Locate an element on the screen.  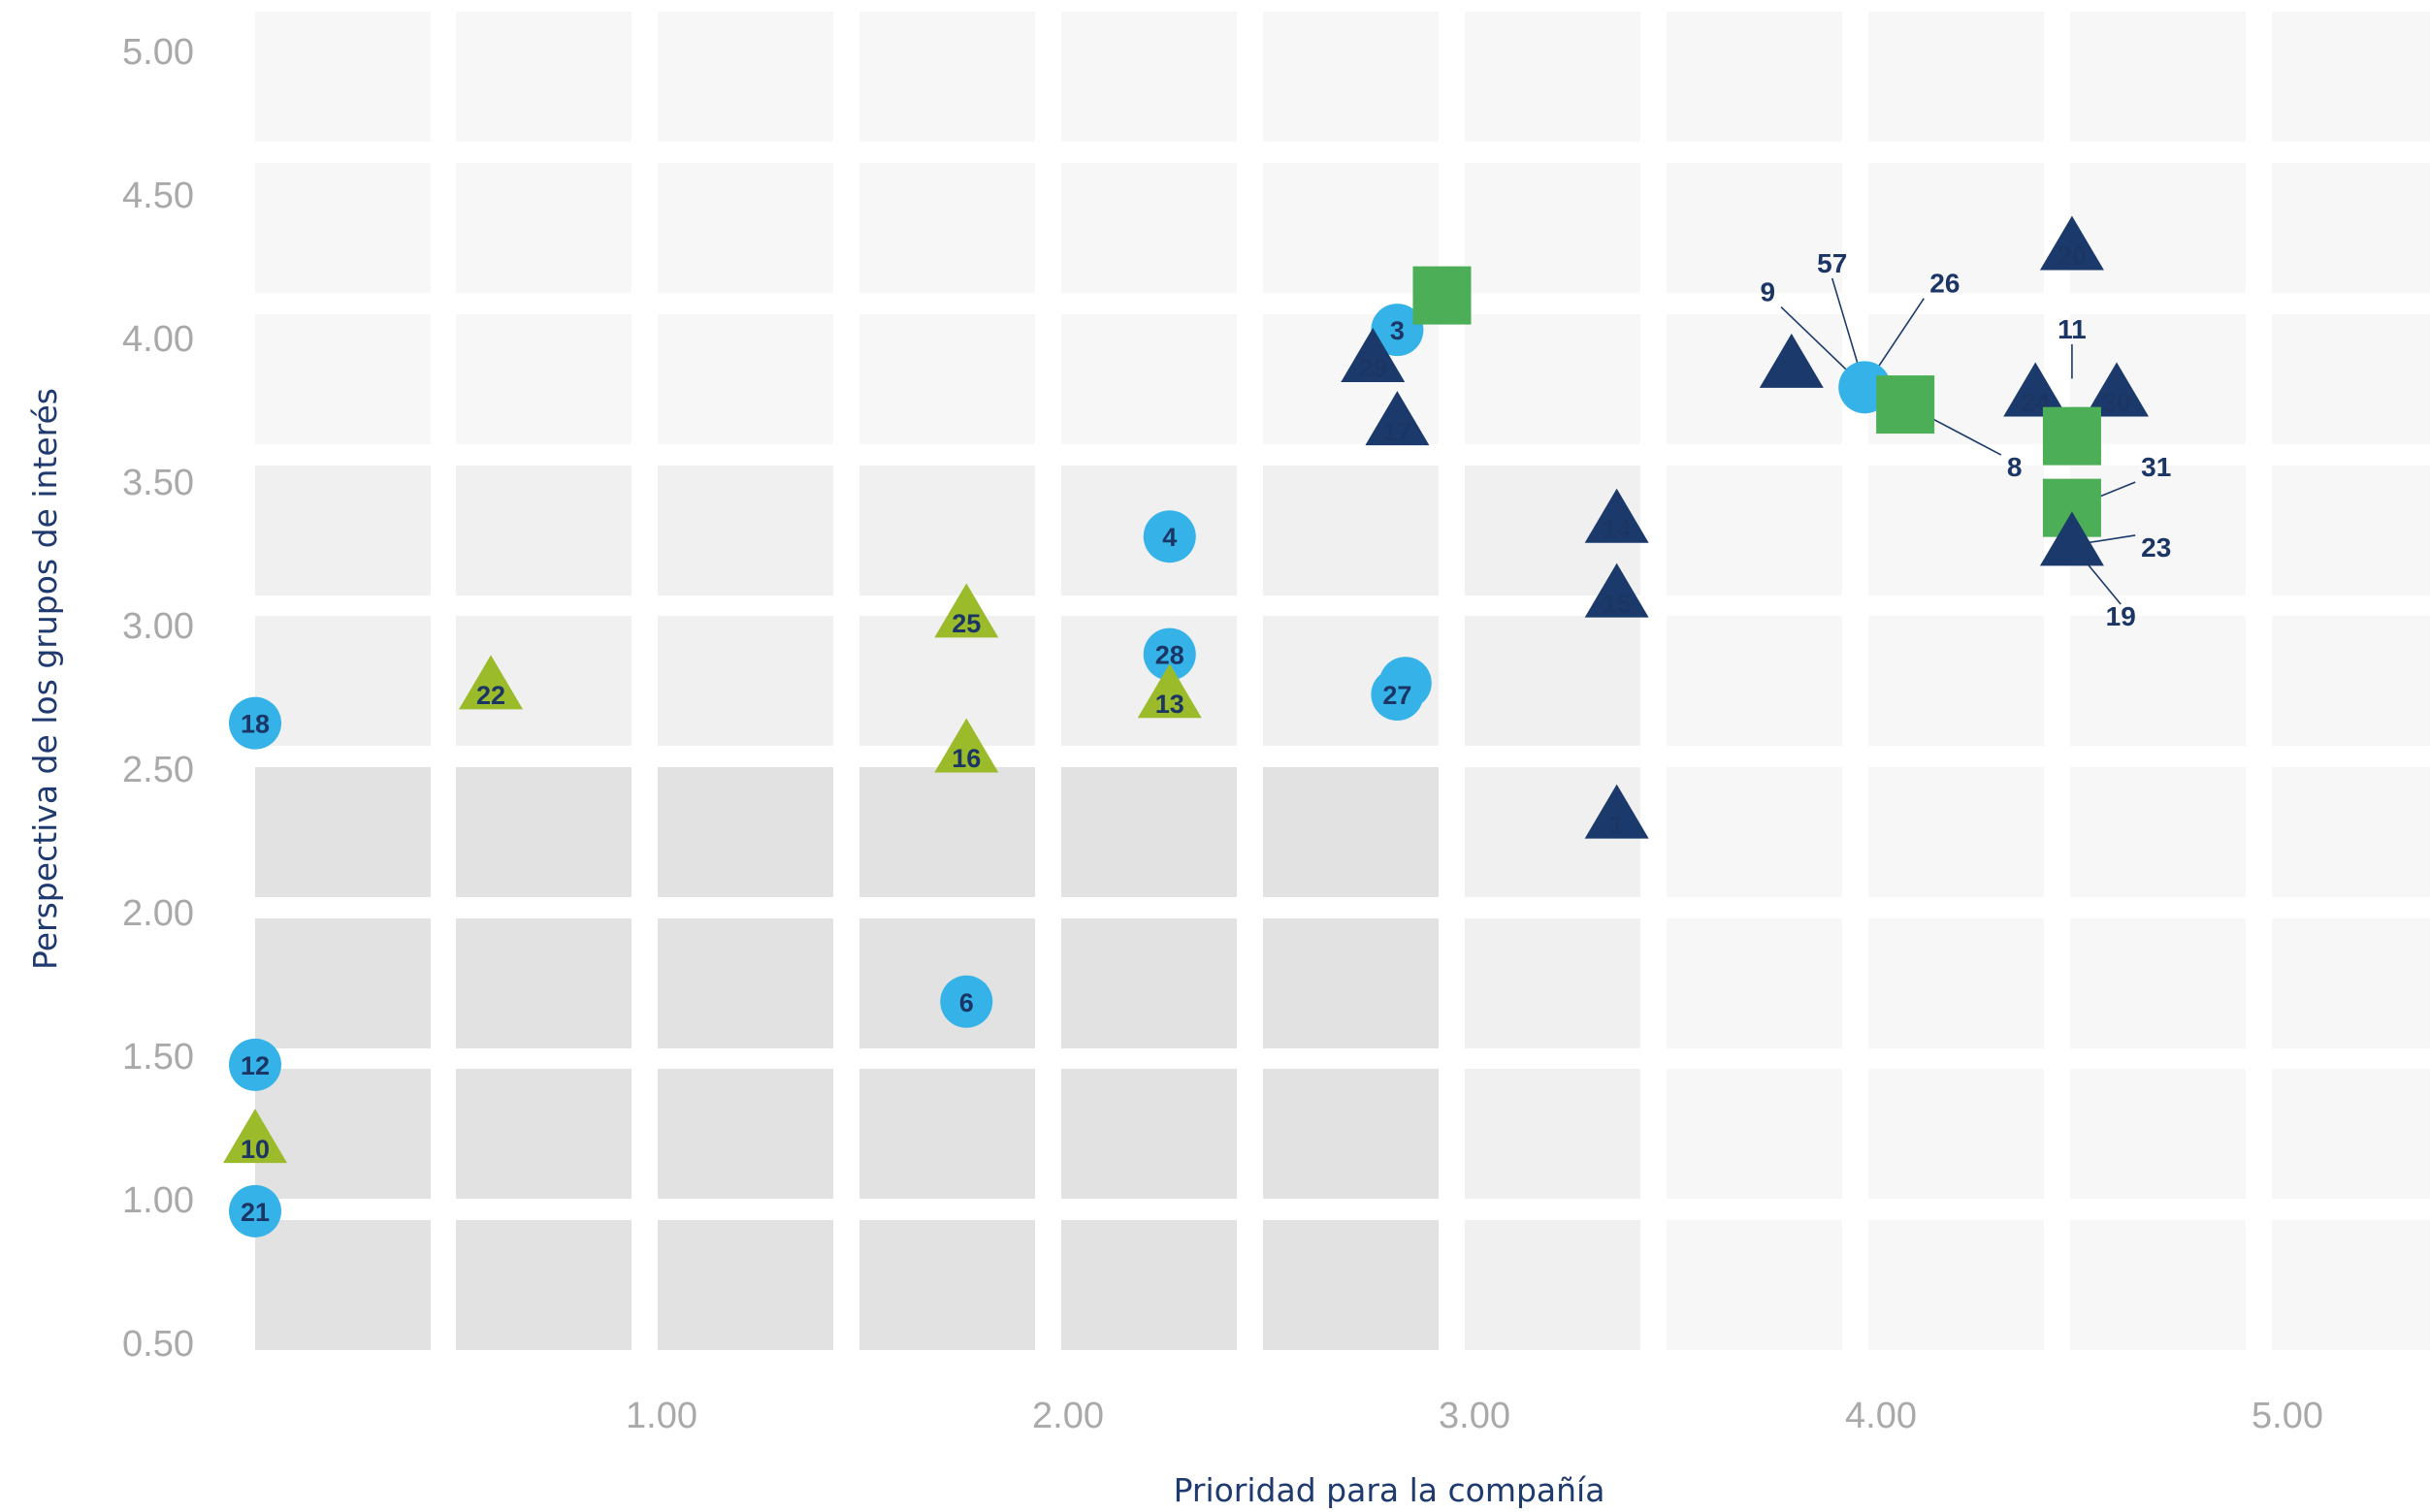
y-tick-label: 3.00 is located at coordinates (158, 626).